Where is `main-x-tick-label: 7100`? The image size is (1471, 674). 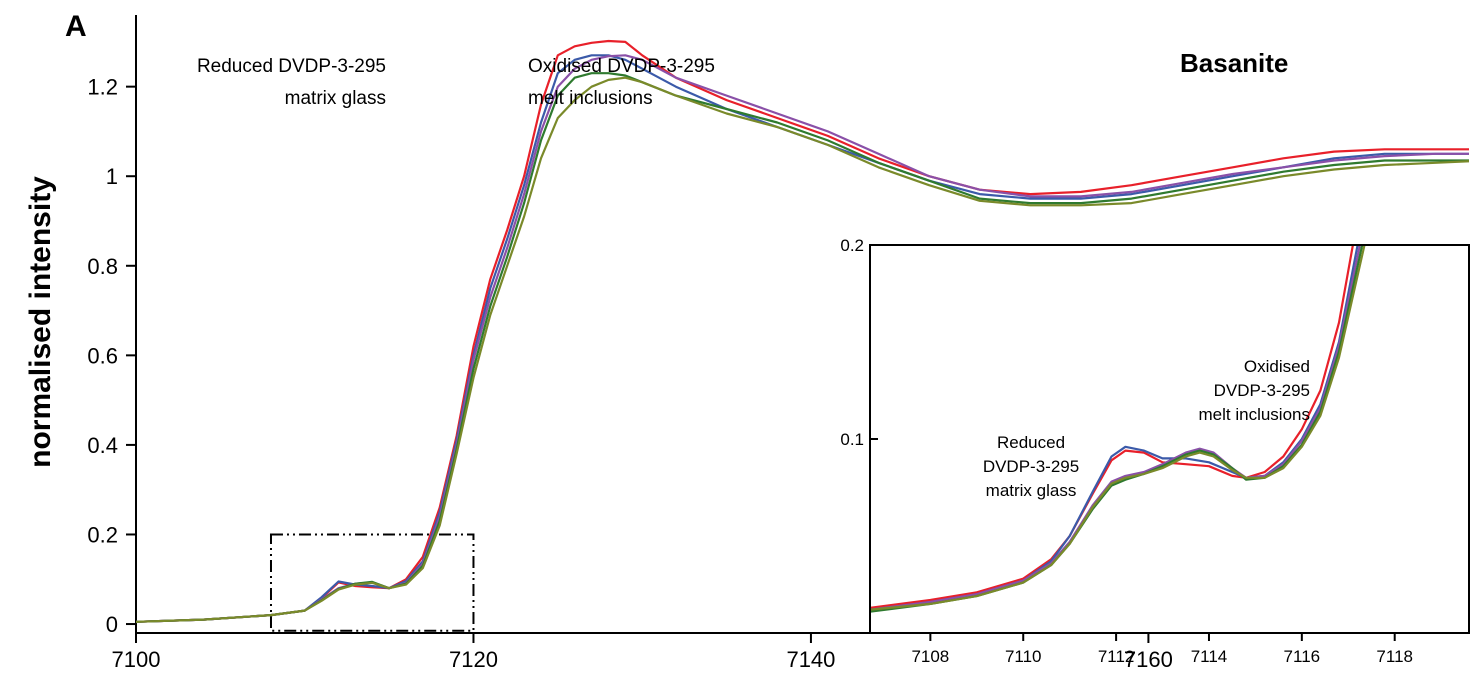 main-x-tick-label: 7100 is located at coordinates (136, 659).